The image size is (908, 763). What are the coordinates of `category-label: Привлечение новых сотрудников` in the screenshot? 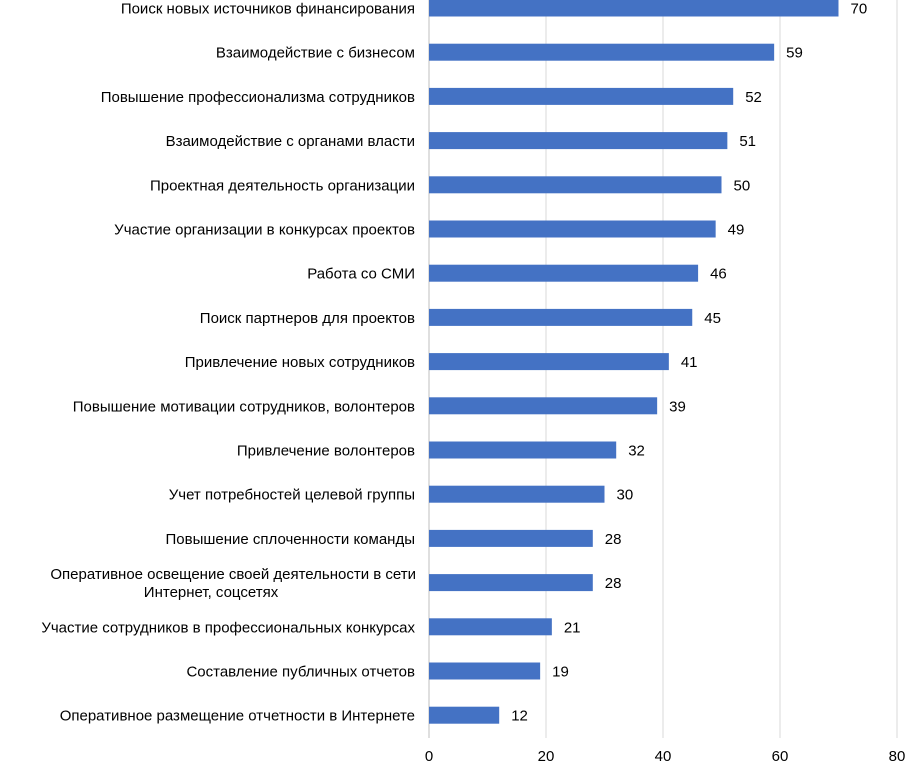 It's located at (300, 362).